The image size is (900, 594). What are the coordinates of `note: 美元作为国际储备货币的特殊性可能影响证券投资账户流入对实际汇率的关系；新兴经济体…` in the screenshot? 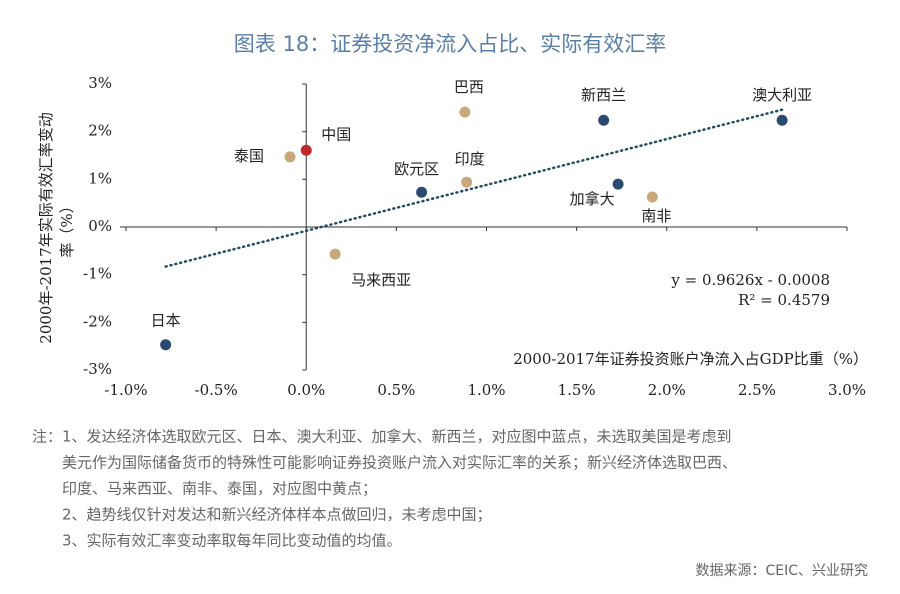 It's located at (399, 463).